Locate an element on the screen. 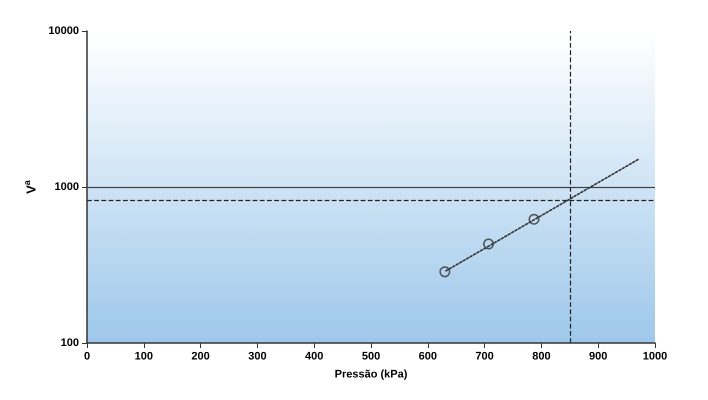 The image size is (708, 400). y-tick-label: 100 is located at coordinates (69, 343).